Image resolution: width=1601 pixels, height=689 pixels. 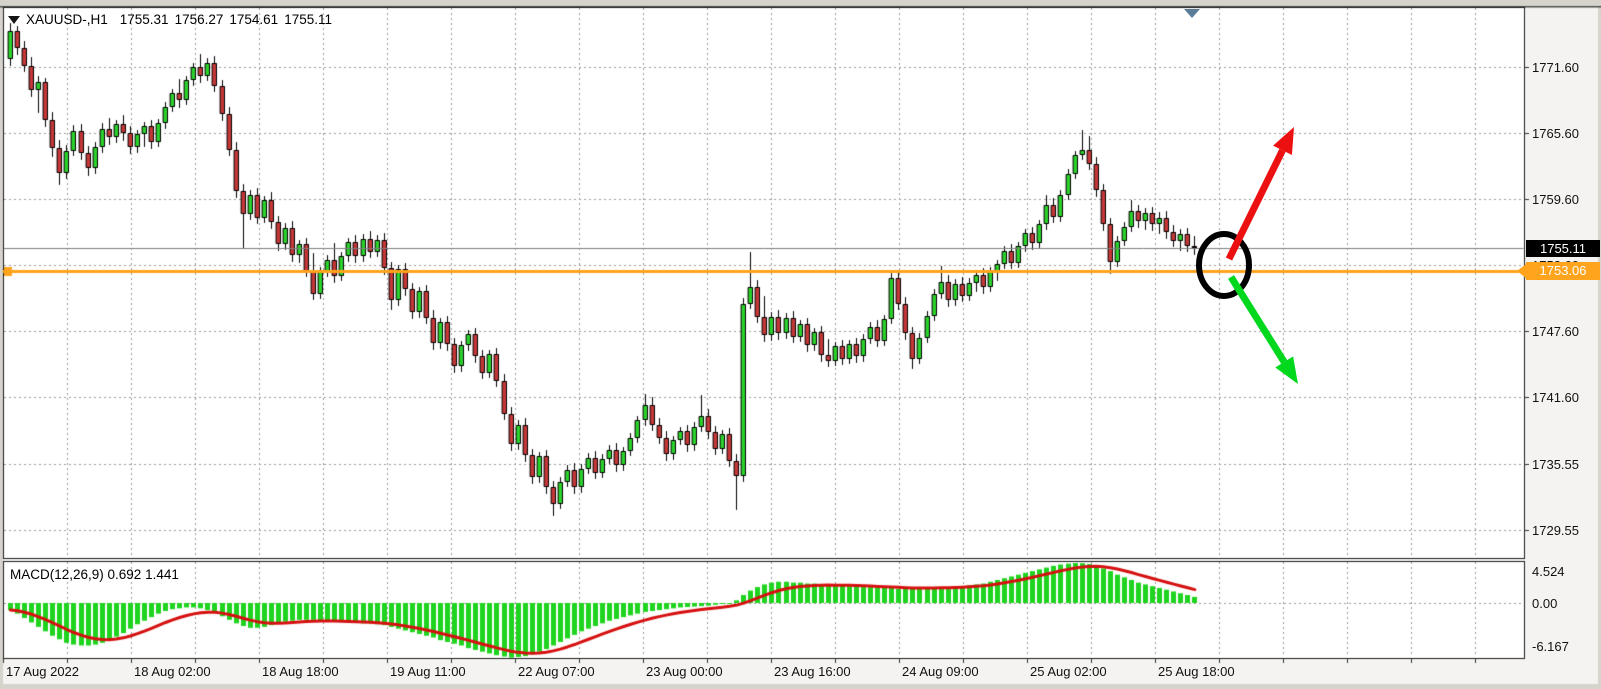 I want to click on time-axis-label: 22 Aug 07:00, so click(x=556, y=671).